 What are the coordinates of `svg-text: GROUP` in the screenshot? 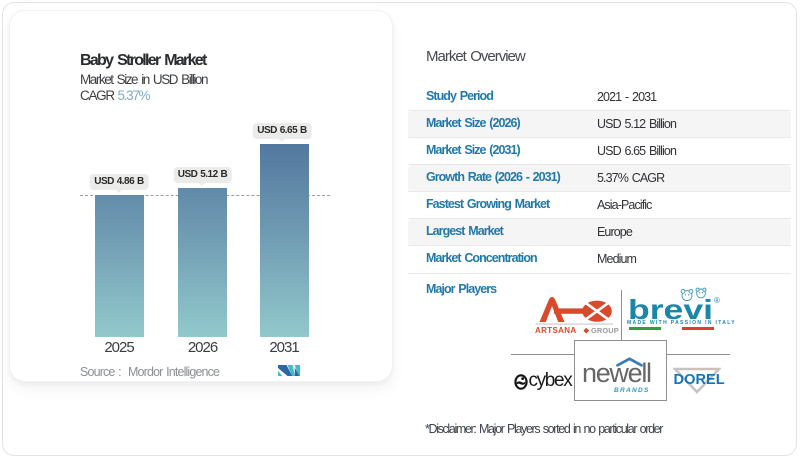 It's located at (605, 330).